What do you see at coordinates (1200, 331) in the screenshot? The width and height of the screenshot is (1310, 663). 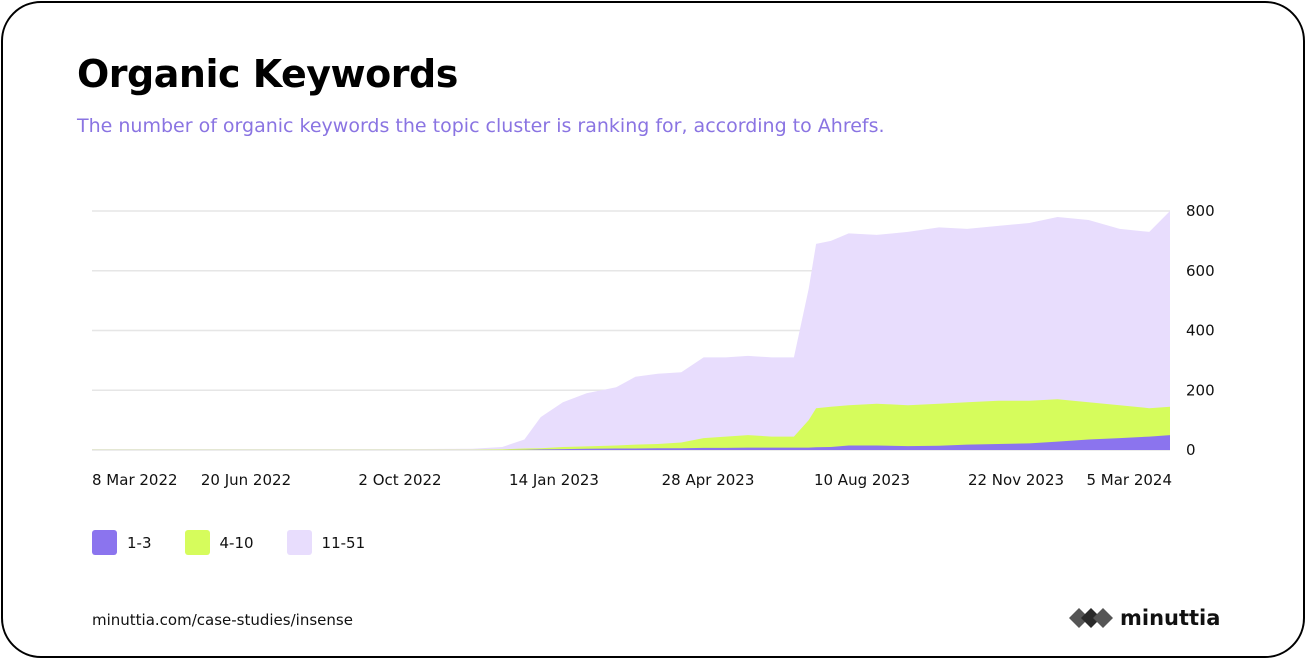 I see `y-tick-label: 400` at bounding box center [1200, 331].